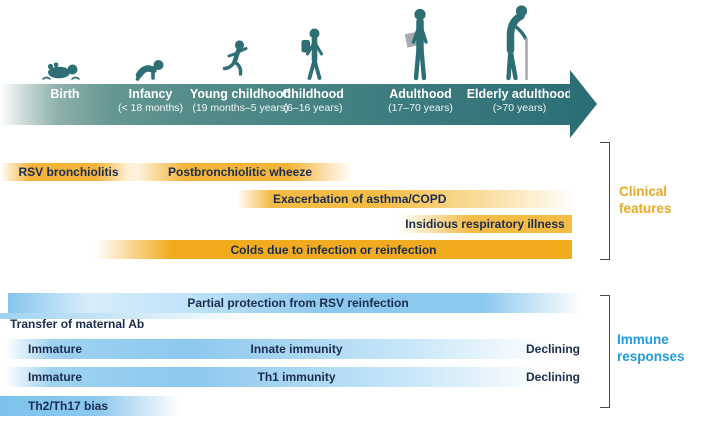  Describe the element at coordinates (519, 108) in the screenshot. I see `stage-age-range: (>70 years)` at that location.